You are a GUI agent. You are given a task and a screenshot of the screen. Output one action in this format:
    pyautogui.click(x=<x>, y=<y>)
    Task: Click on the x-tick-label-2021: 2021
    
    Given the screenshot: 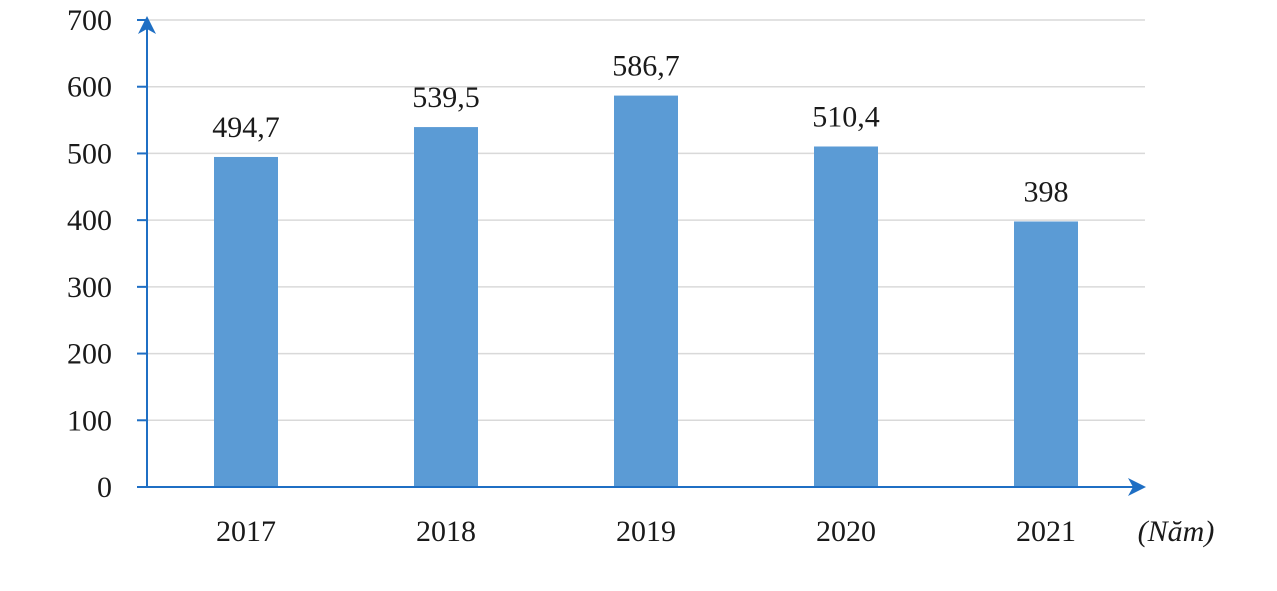 What is the action you would take?
    pyautogui.click(x=1046, y=531)
    